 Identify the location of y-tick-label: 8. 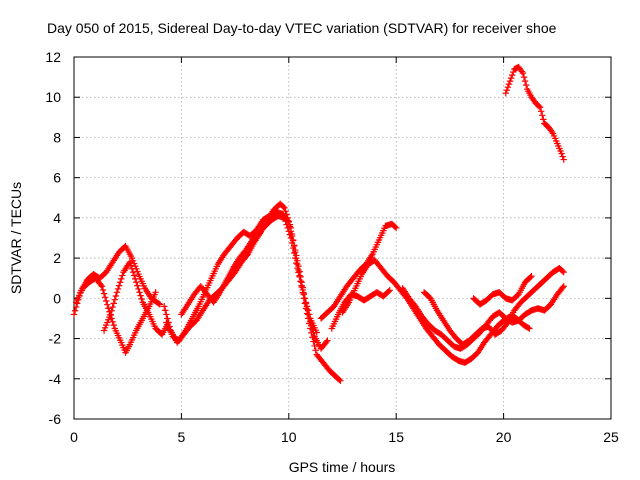
(57, 137).